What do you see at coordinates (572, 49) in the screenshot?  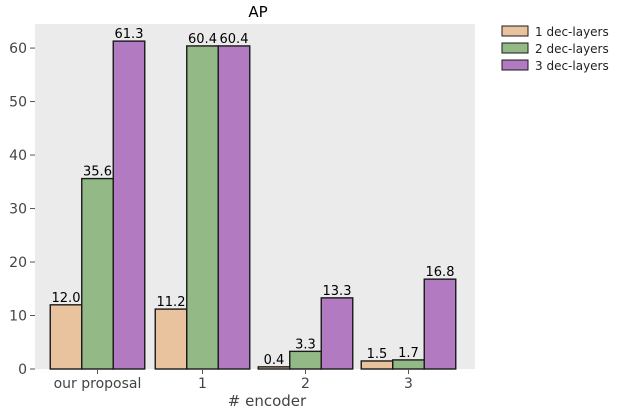 I see `legend-label: 2 dec-layers` at bounding box center [572, 49].